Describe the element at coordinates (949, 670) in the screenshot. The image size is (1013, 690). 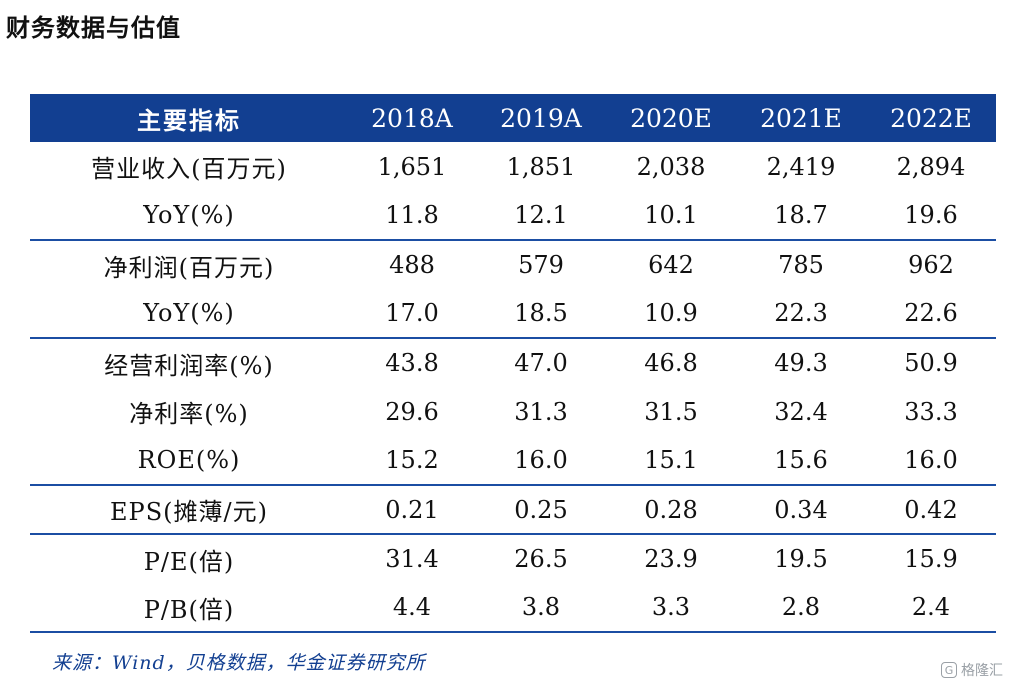
I see `logo-icon: G` at that location.